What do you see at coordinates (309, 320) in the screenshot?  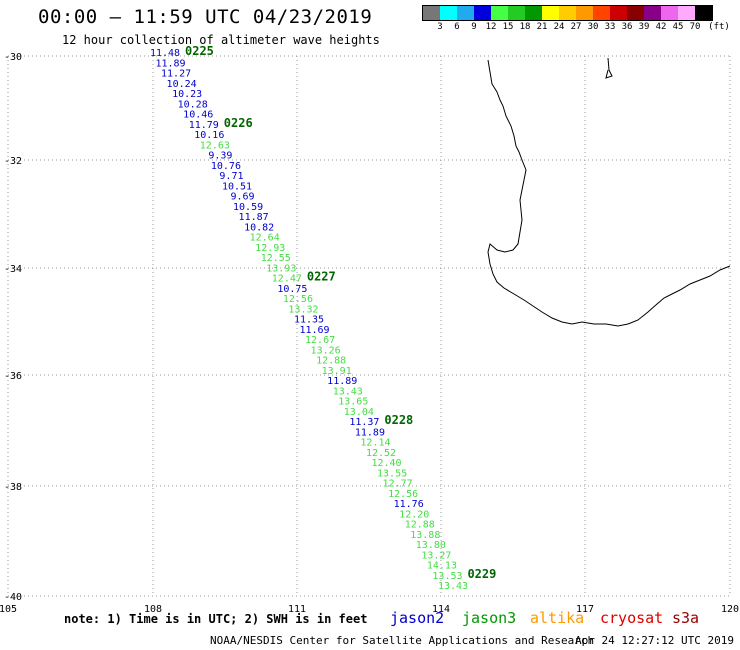 I see `wave-height-label: 11.35` at bounding box center [309, 320].